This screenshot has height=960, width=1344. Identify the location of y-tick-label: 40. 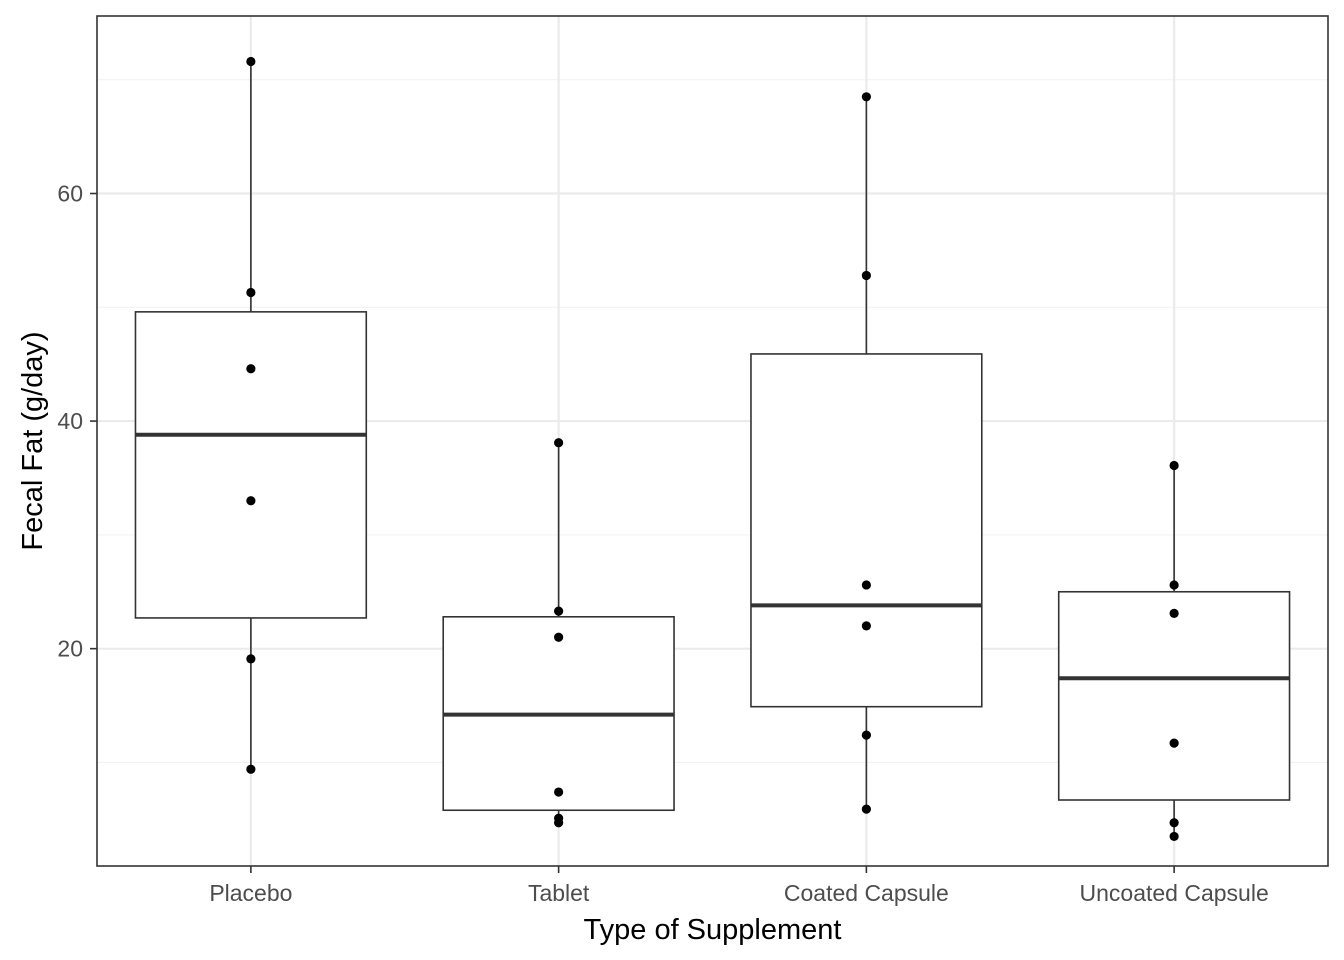
(70, 421).